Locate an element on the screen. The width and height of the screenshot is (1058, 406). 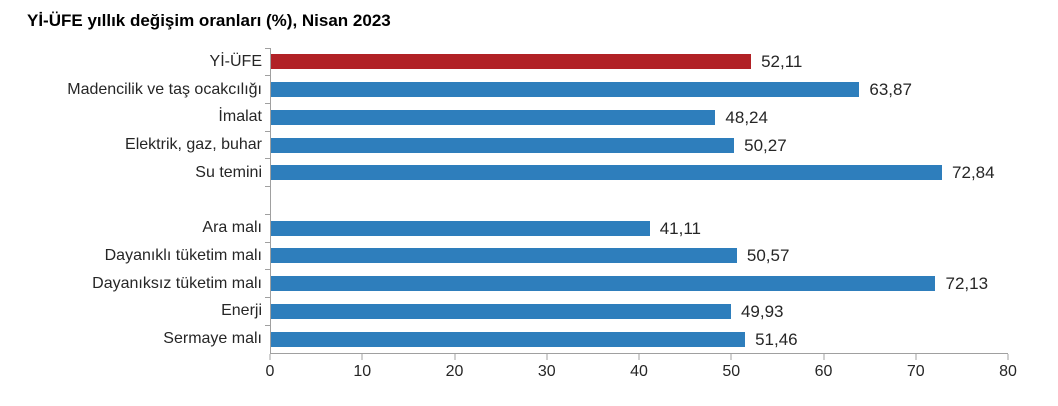
category-label: Su temini is located at coordinates (228, 172).